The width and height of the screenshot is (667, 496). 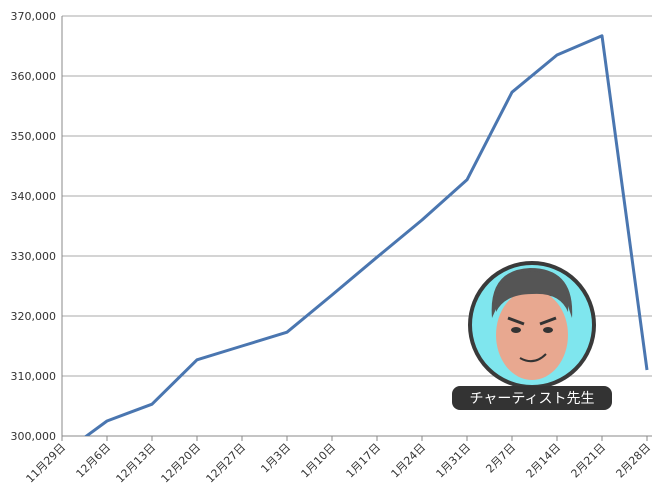 I want to click on x-tick-label: 2月14日, so click(x=544, y=461).